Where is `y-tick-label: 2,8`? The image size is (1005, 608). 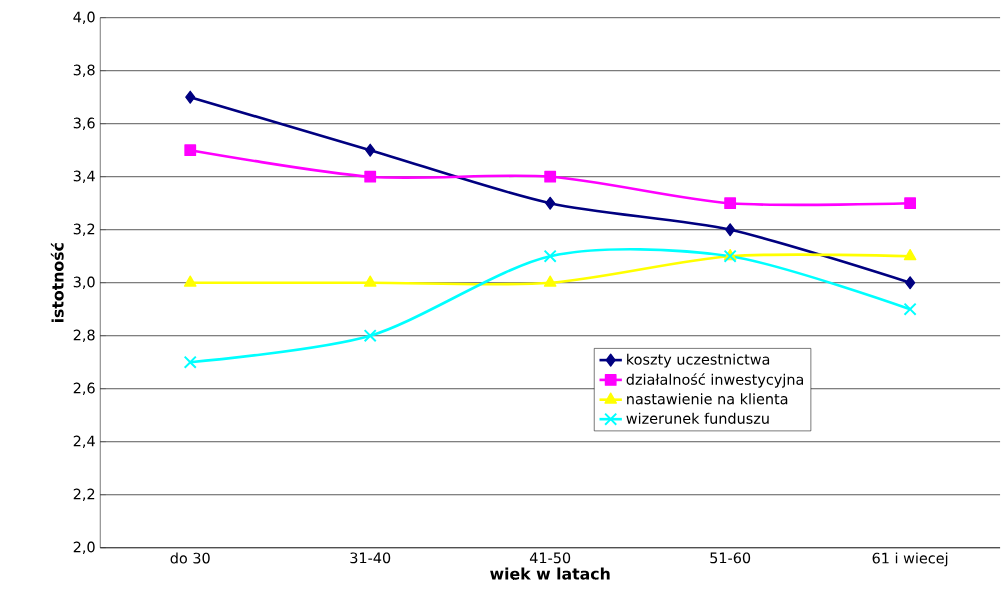
y-tick-label: 2,8 is located at coordinates (84, 336).